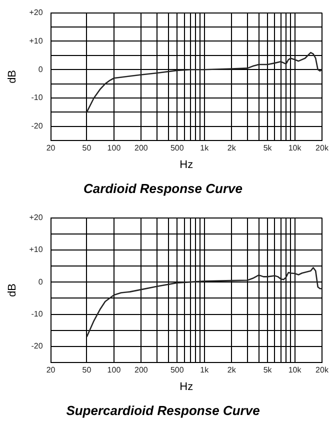 Image resolution: width=334 pixels, height=427 pixels. What do you see at coordinates (163, 188) in the screenshot?
I see `text: Cardioid Response Curve` at bounding box center [163, 188].